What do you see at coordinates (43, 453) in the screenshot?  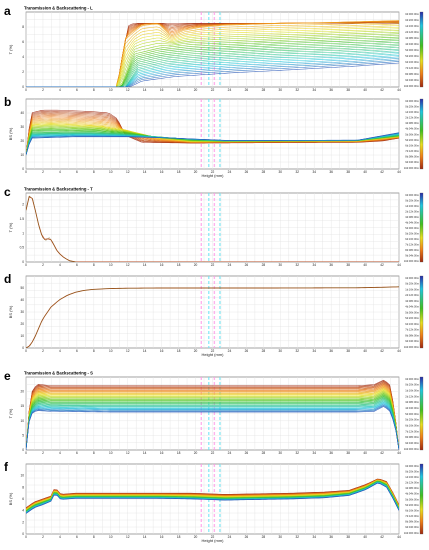 I see `x-tick-label: 2` at bounding box center [43, 453].